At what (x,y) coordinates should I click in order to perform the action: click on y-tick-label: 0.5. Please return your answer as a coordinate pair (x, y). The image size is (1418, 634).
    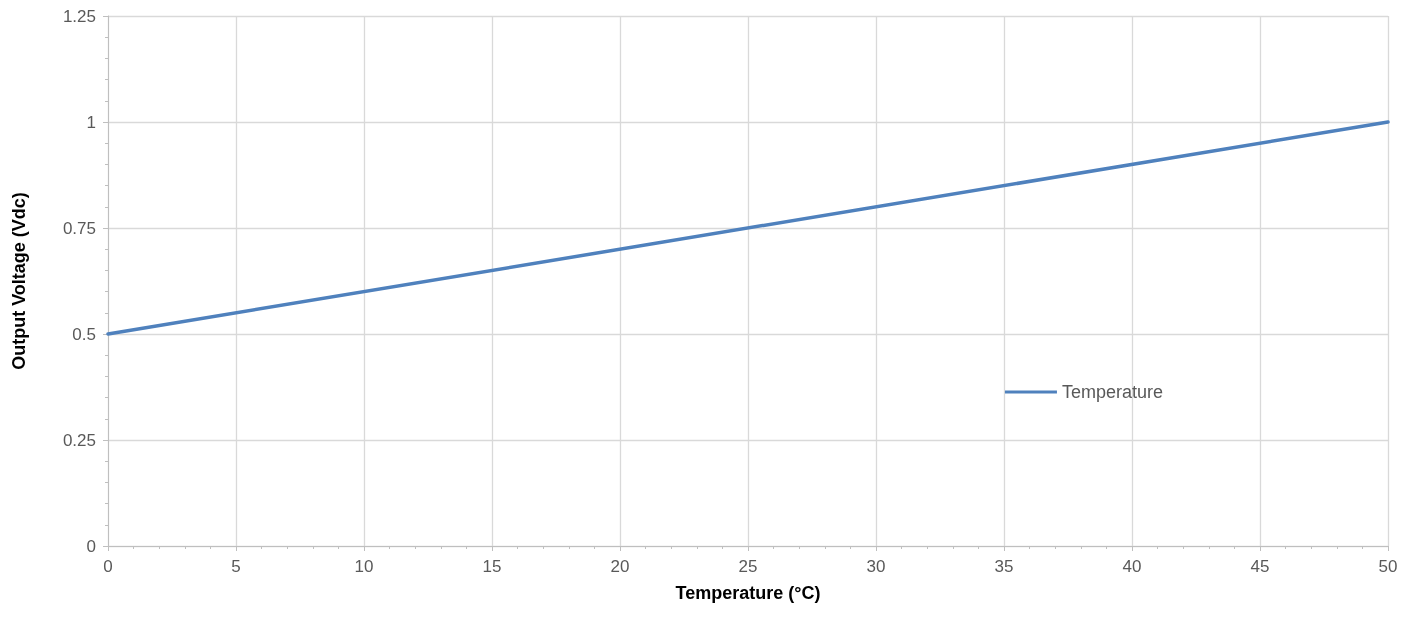
    Looking at the image, I should click on (84, 334).